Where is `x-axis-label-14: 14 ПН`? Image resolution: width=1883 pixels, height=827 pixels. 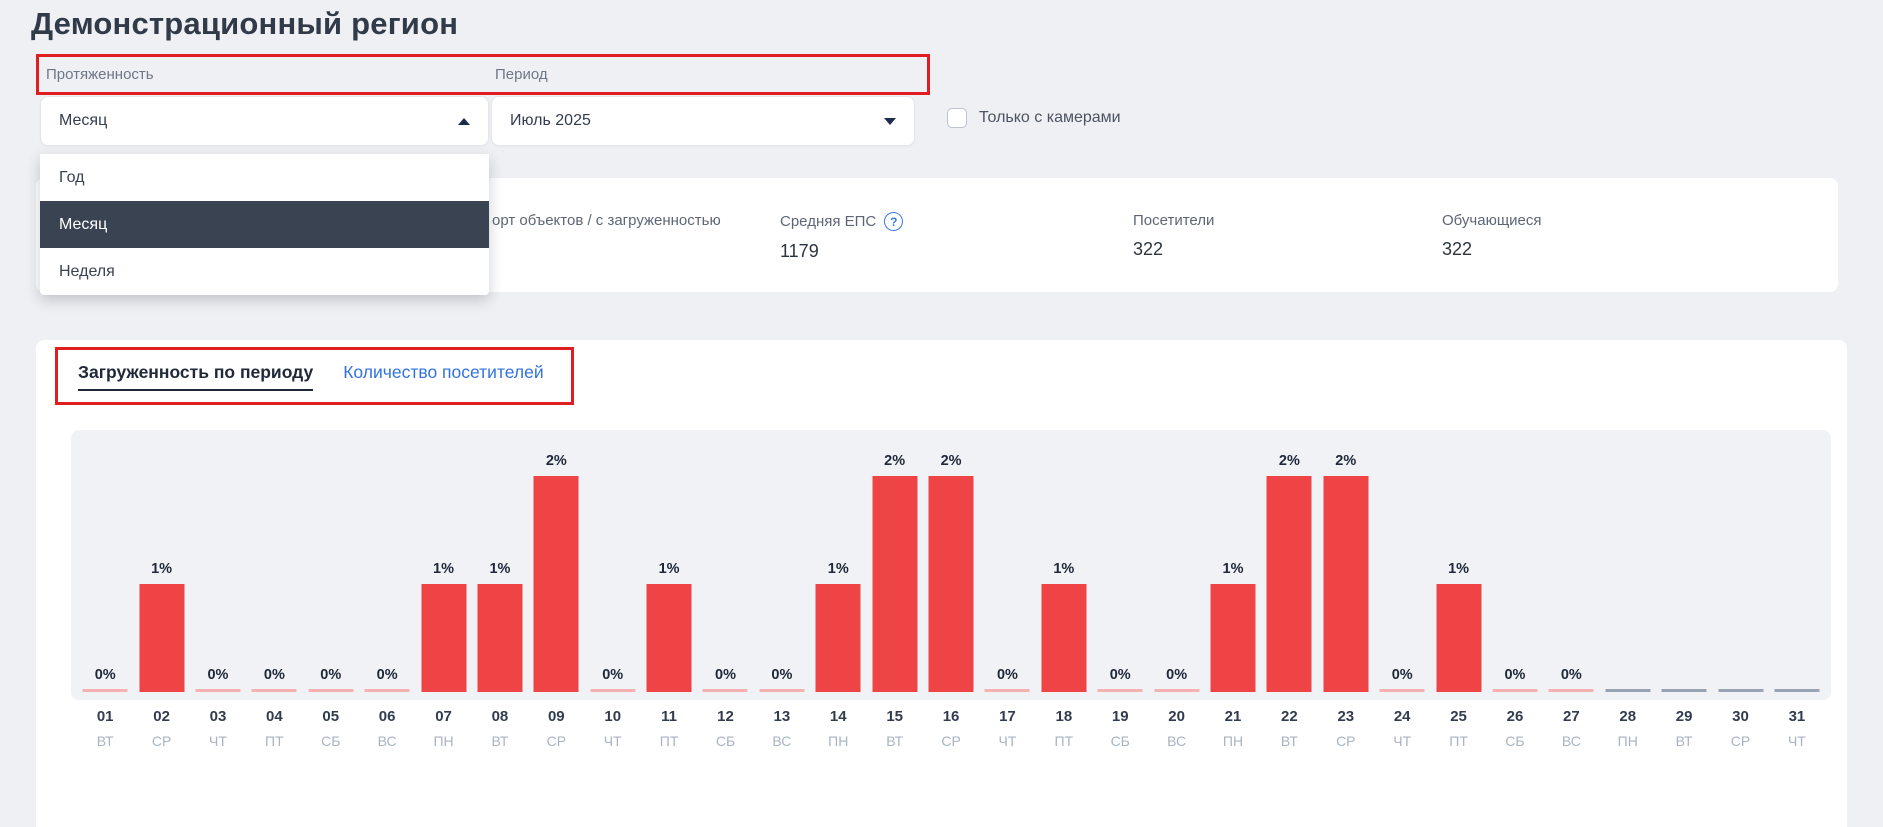 x-axis-label-14: 14 ПН is located at coordinates (838, 728).